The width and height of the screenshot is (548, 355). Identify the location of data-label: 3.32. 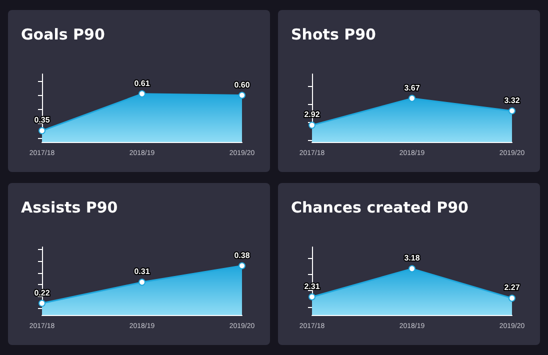
(512, 100).